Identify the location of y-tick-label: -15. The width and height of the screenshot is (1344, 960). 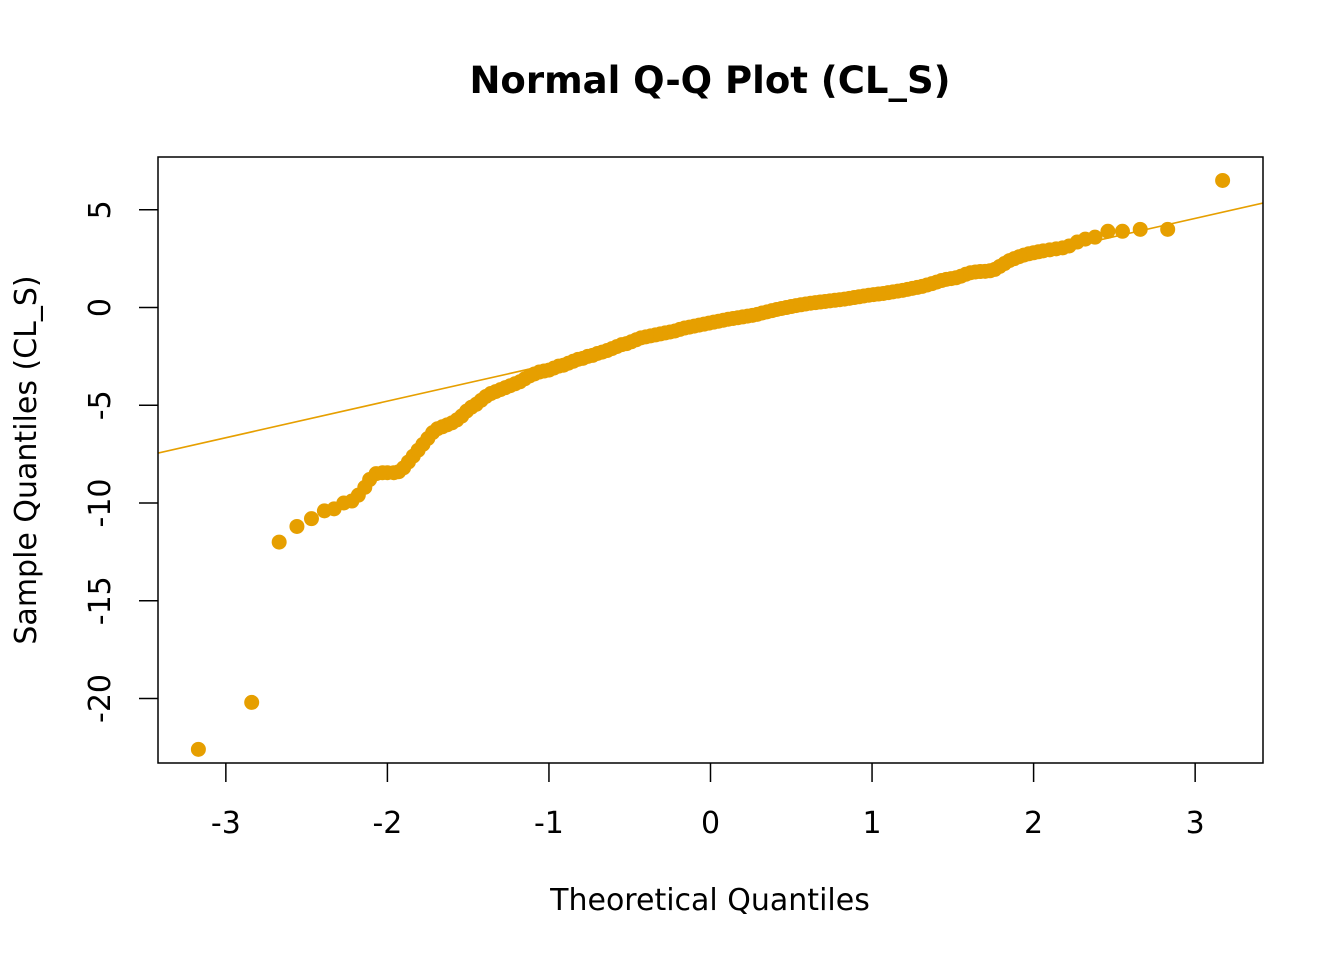
(100, 600).